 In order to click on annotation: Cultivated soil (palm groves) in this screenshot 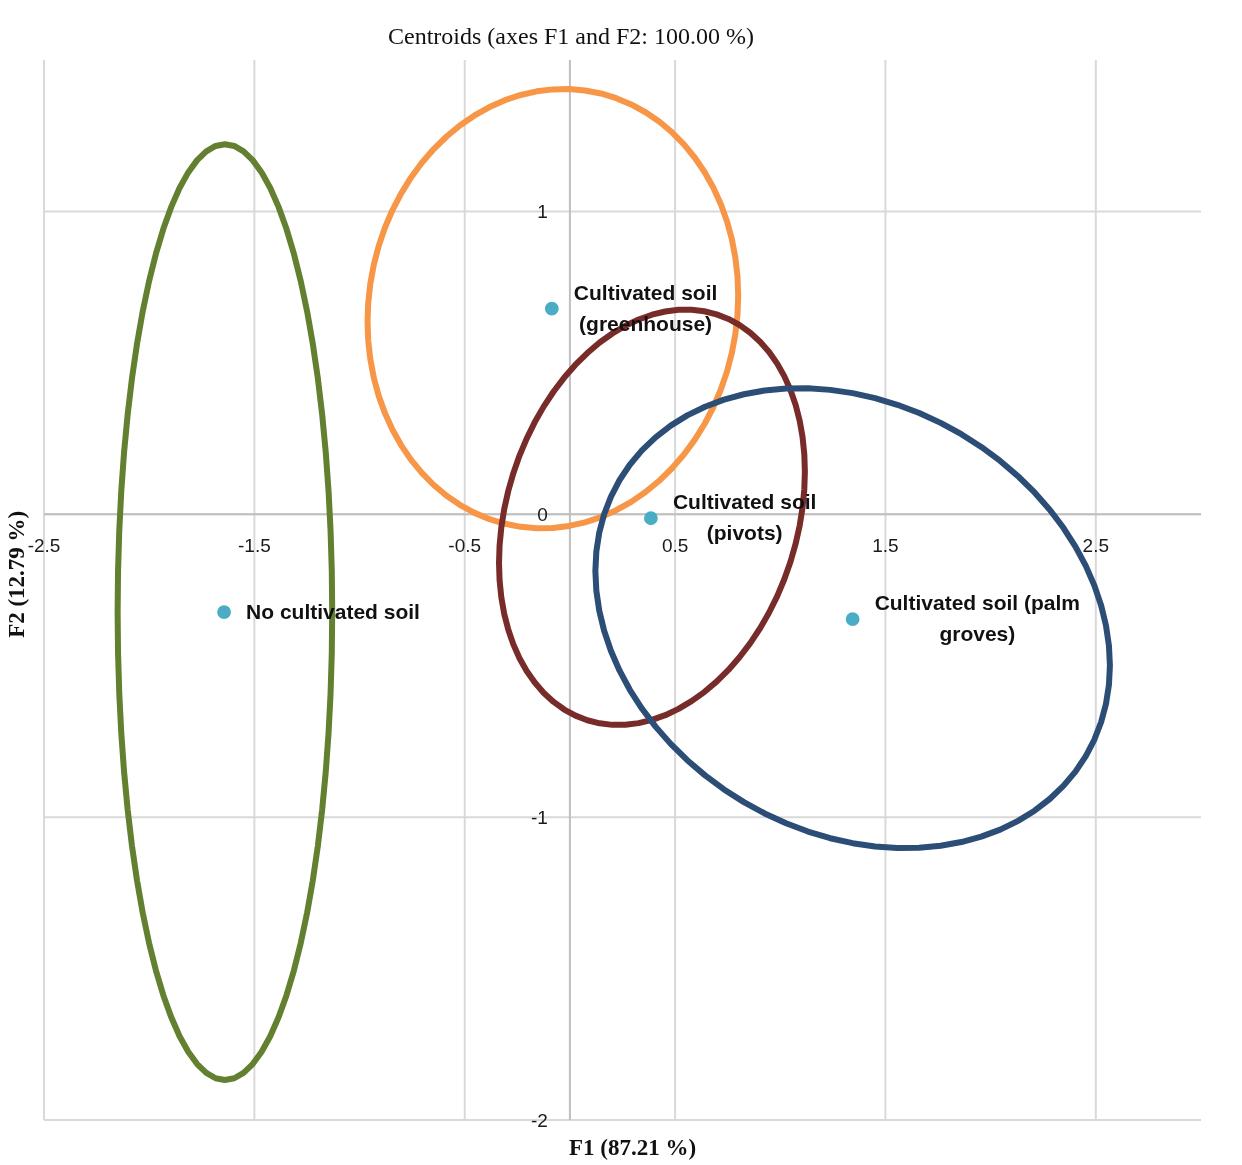, I will do `click(977, 618)`.